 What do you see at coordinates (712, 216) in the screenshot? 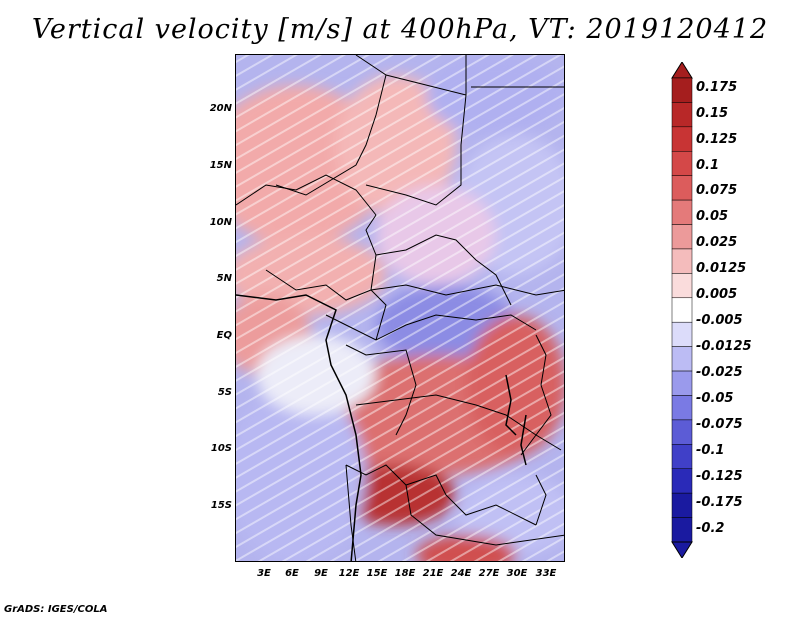
I see `colorbar-label: 0.05` at bounding box center [712, 216].